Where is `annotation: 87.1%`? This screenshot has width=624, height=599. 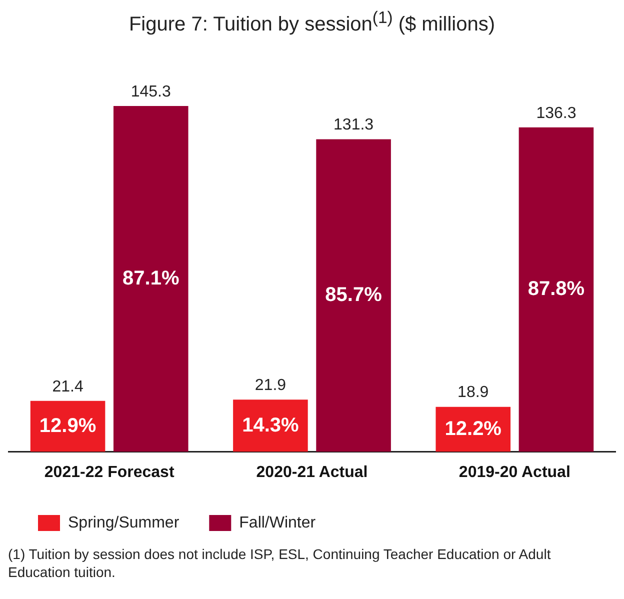 annotation: 87.1% is located at coordinates (151, 278).